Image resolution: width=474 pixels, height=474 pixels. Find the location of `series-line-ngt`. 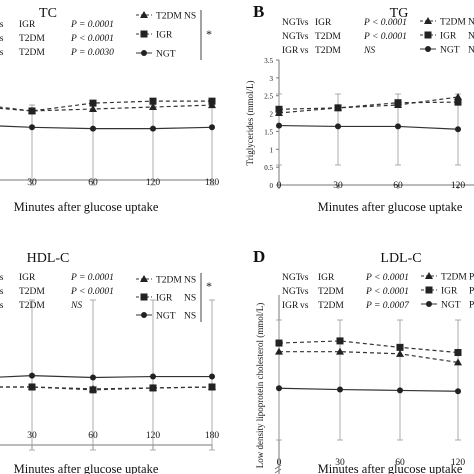

series-line-ngt is located at coordinates (368, 127).